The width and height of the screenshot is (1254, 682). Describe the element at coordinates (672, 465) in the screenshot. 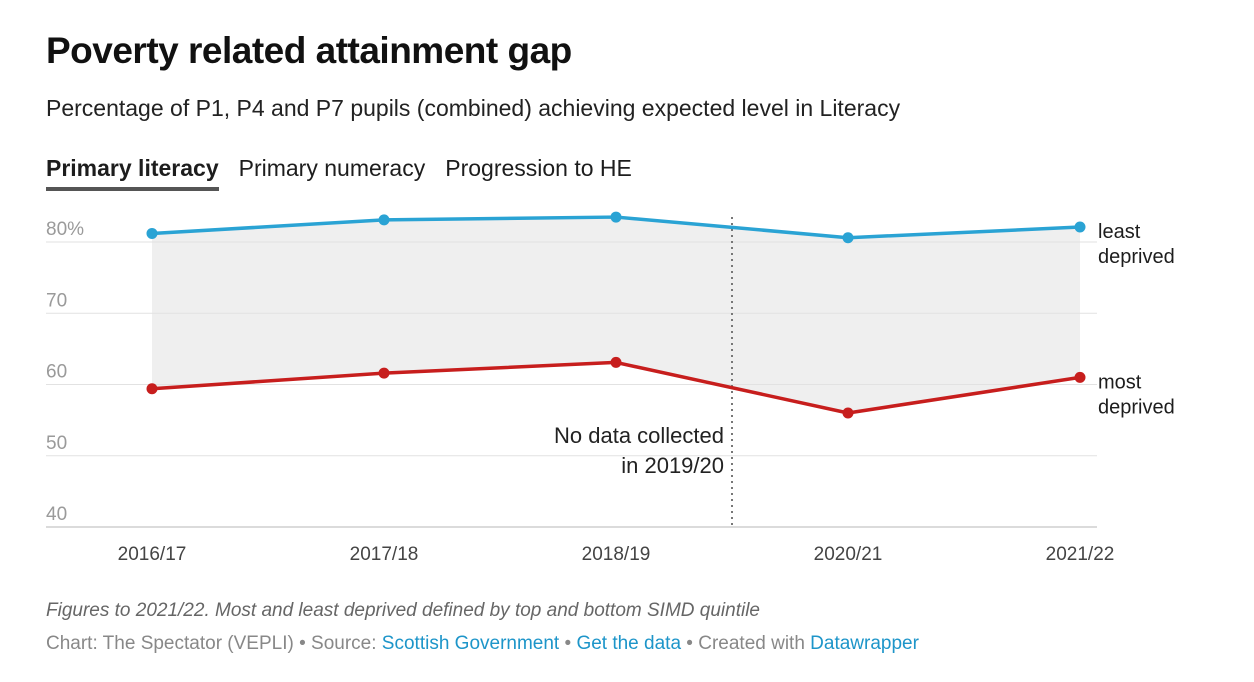

I see `no-data-annotation: in 2019/20` at that location.